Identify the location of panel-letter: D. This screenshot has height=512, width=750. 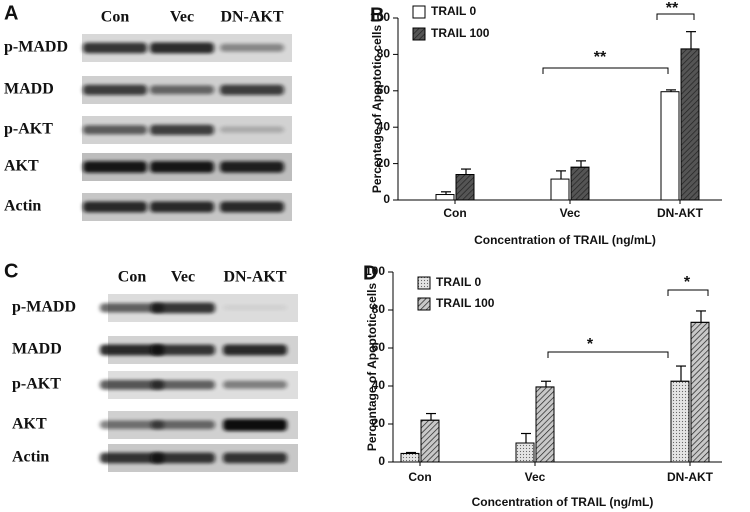
(370, 273).